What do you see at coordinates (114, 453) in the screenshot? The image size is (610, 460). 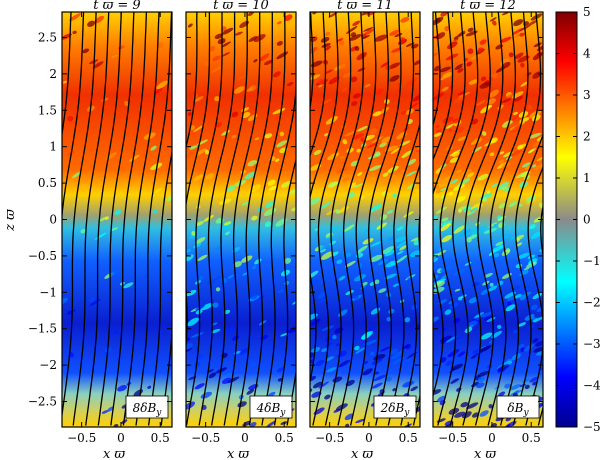 I see `x-axis-label: x ϖ` at bounding box center [114, 453].